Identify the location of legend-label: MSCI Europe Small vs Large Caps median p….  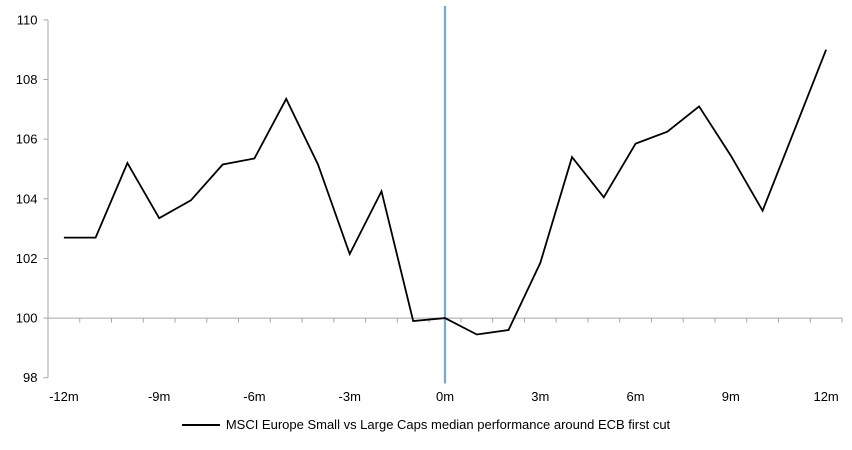
(448, 424).